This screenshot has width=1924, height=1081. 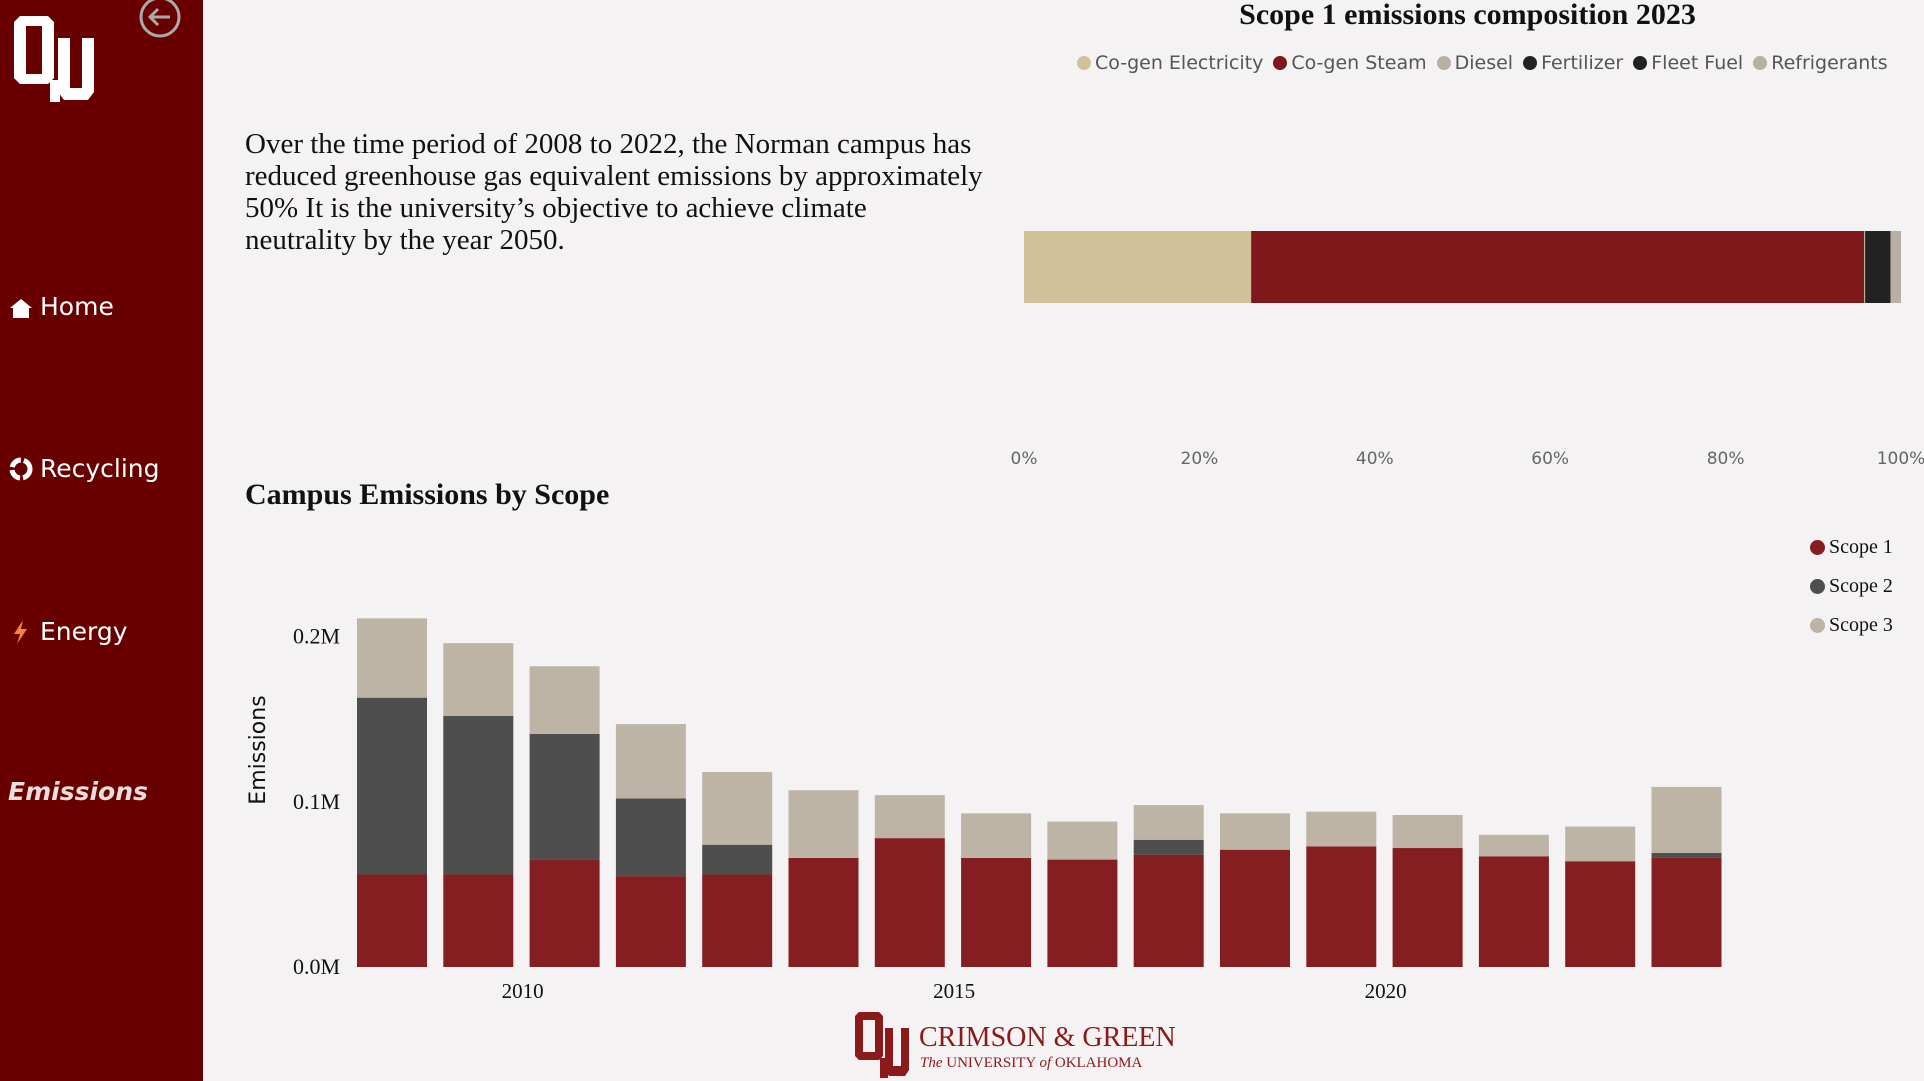 I want to click on nav-recycling: Recycling, so click(x=84, y=468).